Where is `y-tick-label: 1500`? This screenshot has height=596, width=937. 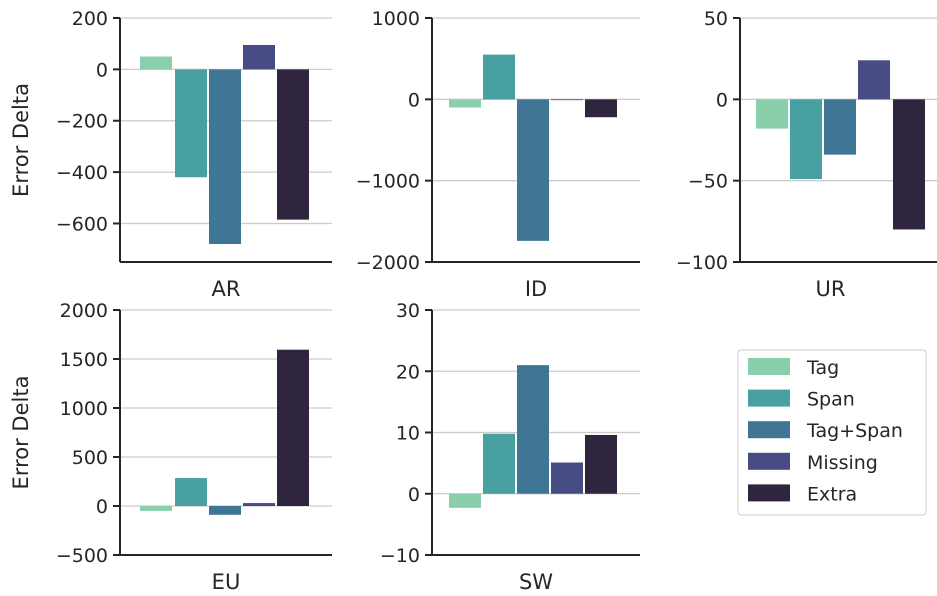
y-tick-label: 1500 is located at coordinates (84, 360).